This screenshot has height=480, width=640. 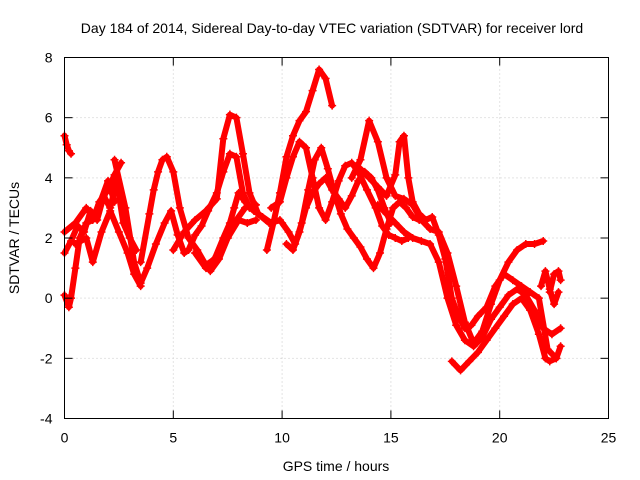 What do you see at coordinates (282, 438) in the screenshot?
I see `x-tick-label: 10` at bounding box center [282, 438].